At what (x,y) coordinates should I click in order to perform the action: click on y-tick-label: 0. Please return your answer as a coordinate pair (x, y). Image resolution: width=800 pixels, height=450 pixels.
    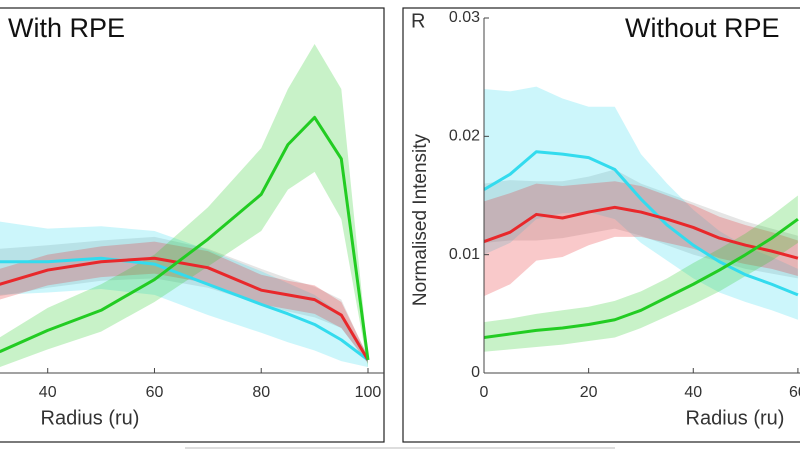
    Looking at the image, I should click on (475, 372).